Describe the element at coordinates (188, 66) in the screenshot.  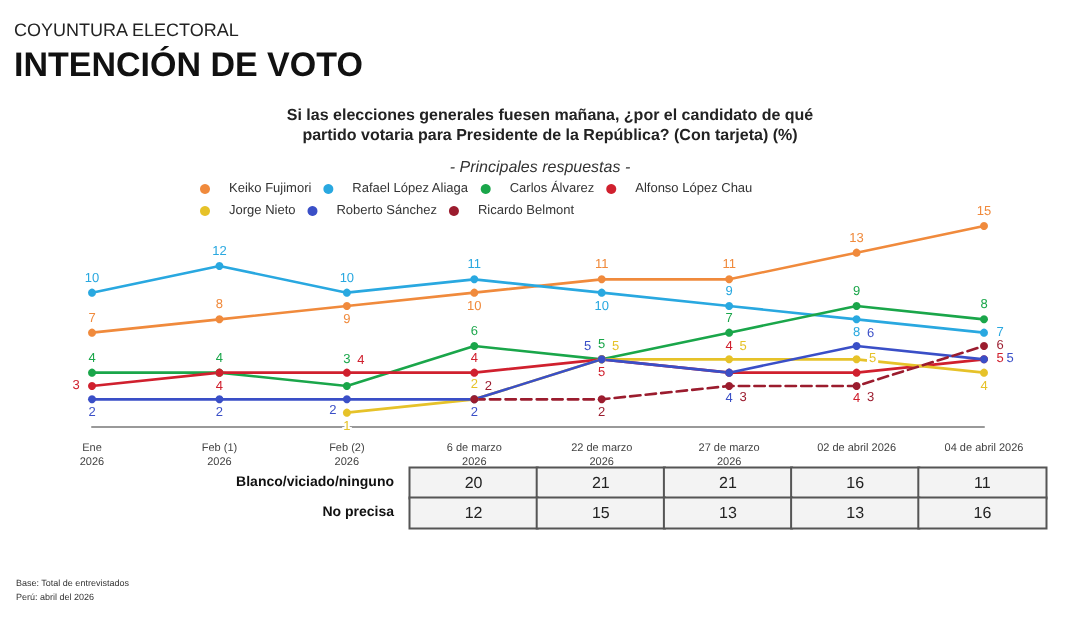
I see `chart-title: INTENCIÓN DE VOTO` at that location.